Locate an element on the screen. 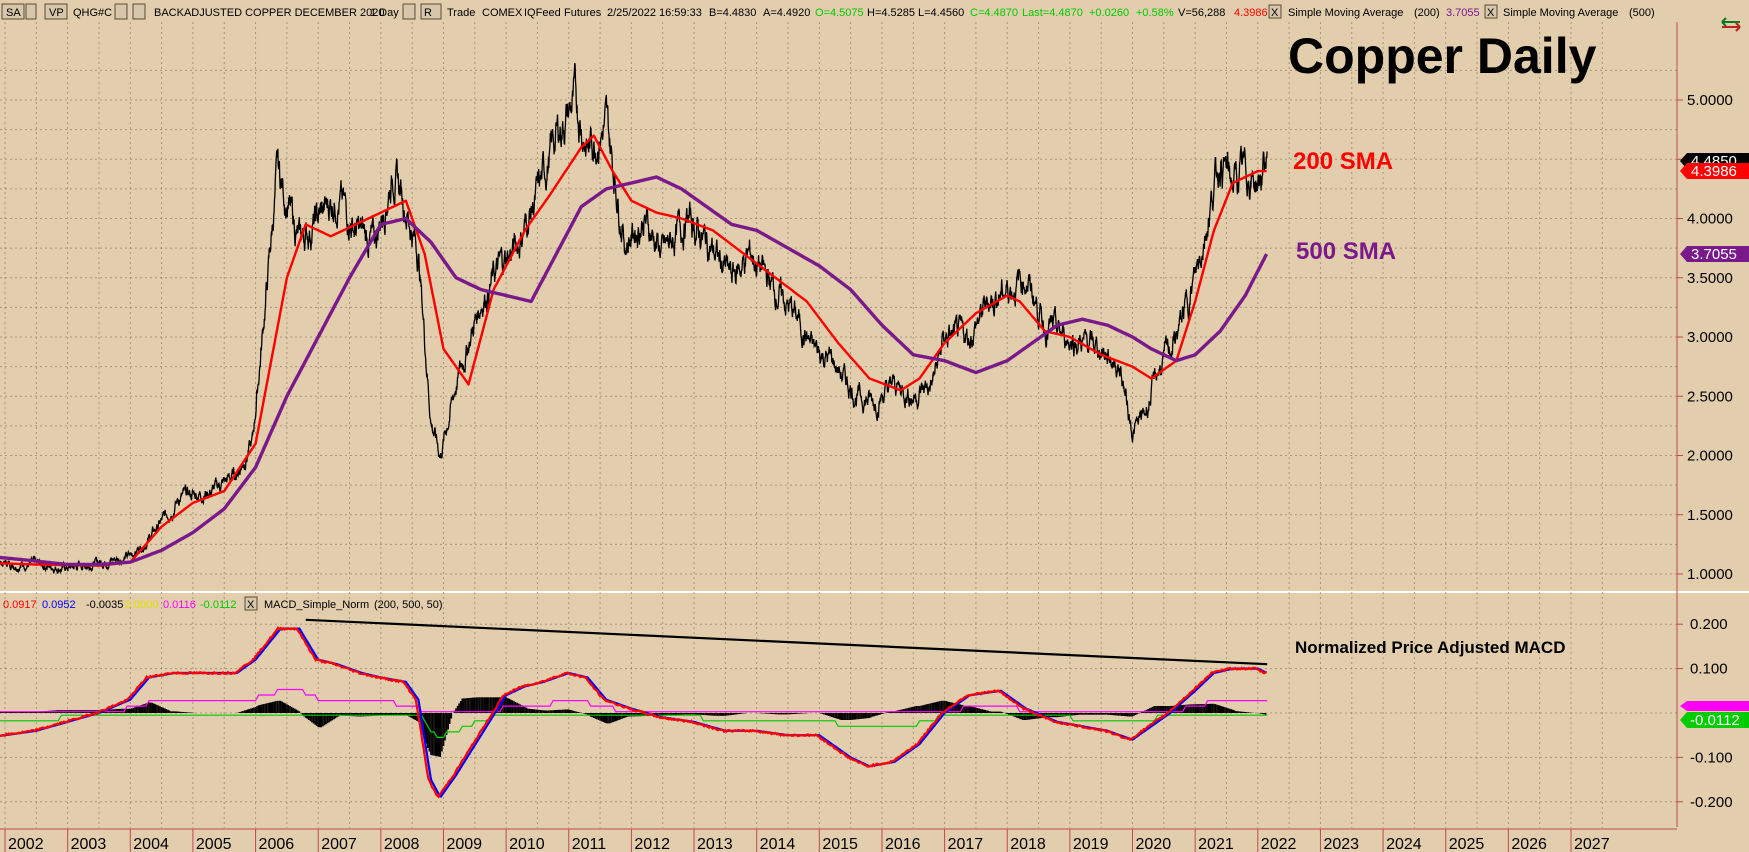  sma200-price-tag-label: 4.3986 is located at coordinates (1714, 171).